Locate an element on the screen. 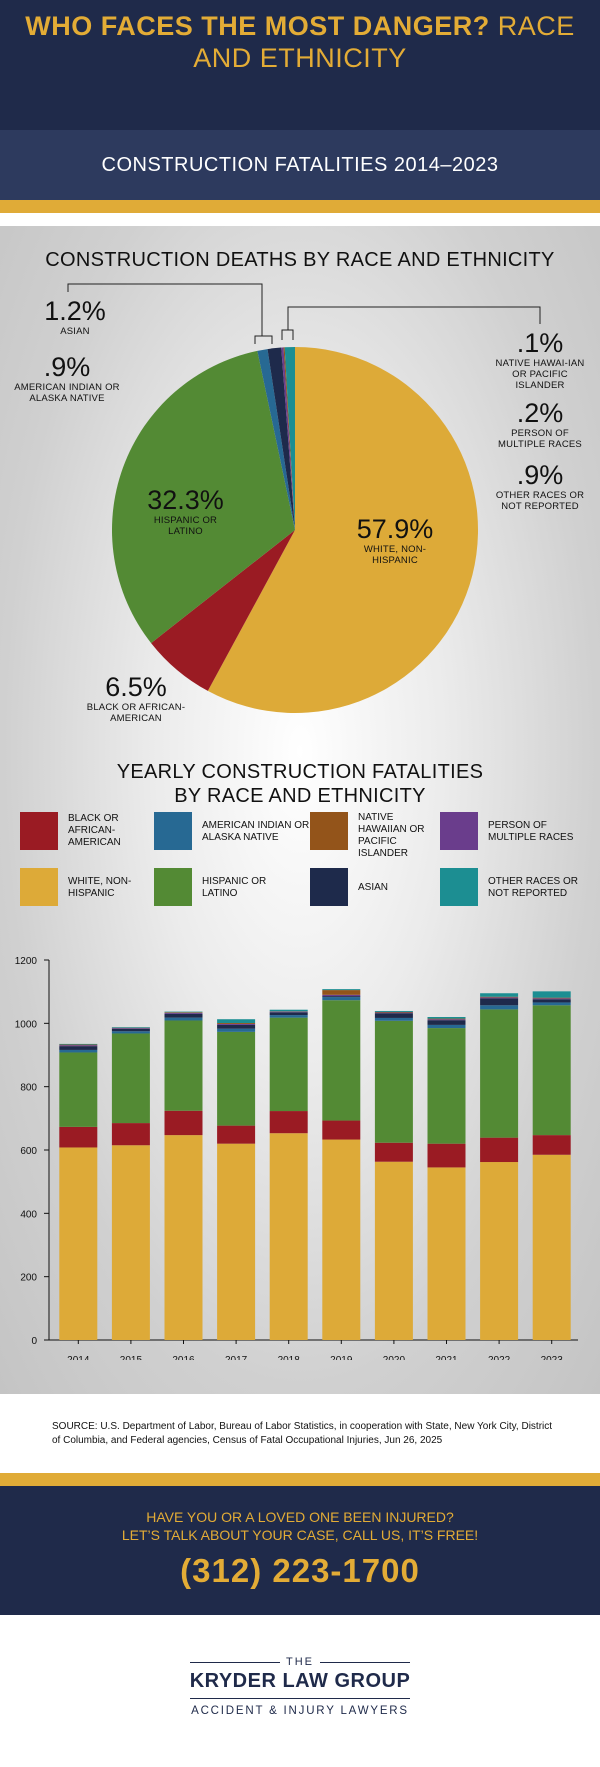 The image size is (600, 1767). leader-other-groups is located at coordinates (411, 323).